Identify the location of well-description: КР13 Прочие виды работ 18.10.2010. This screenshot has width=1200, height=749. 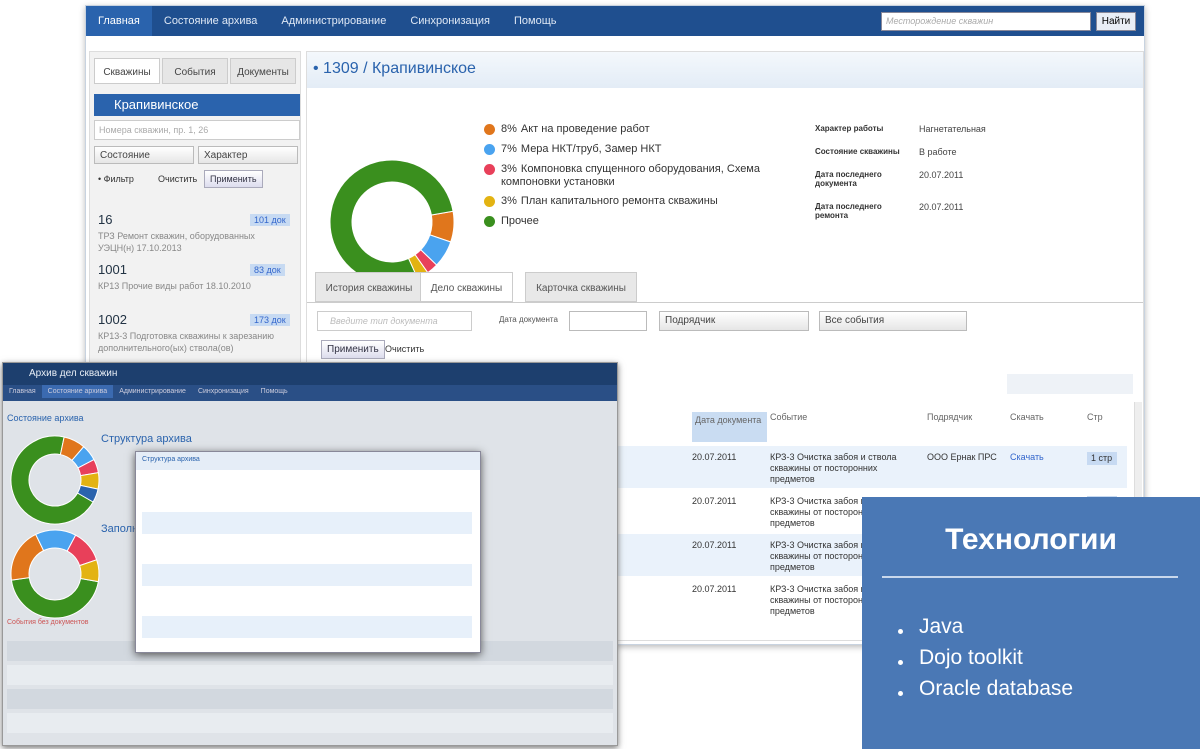
(174, 286).